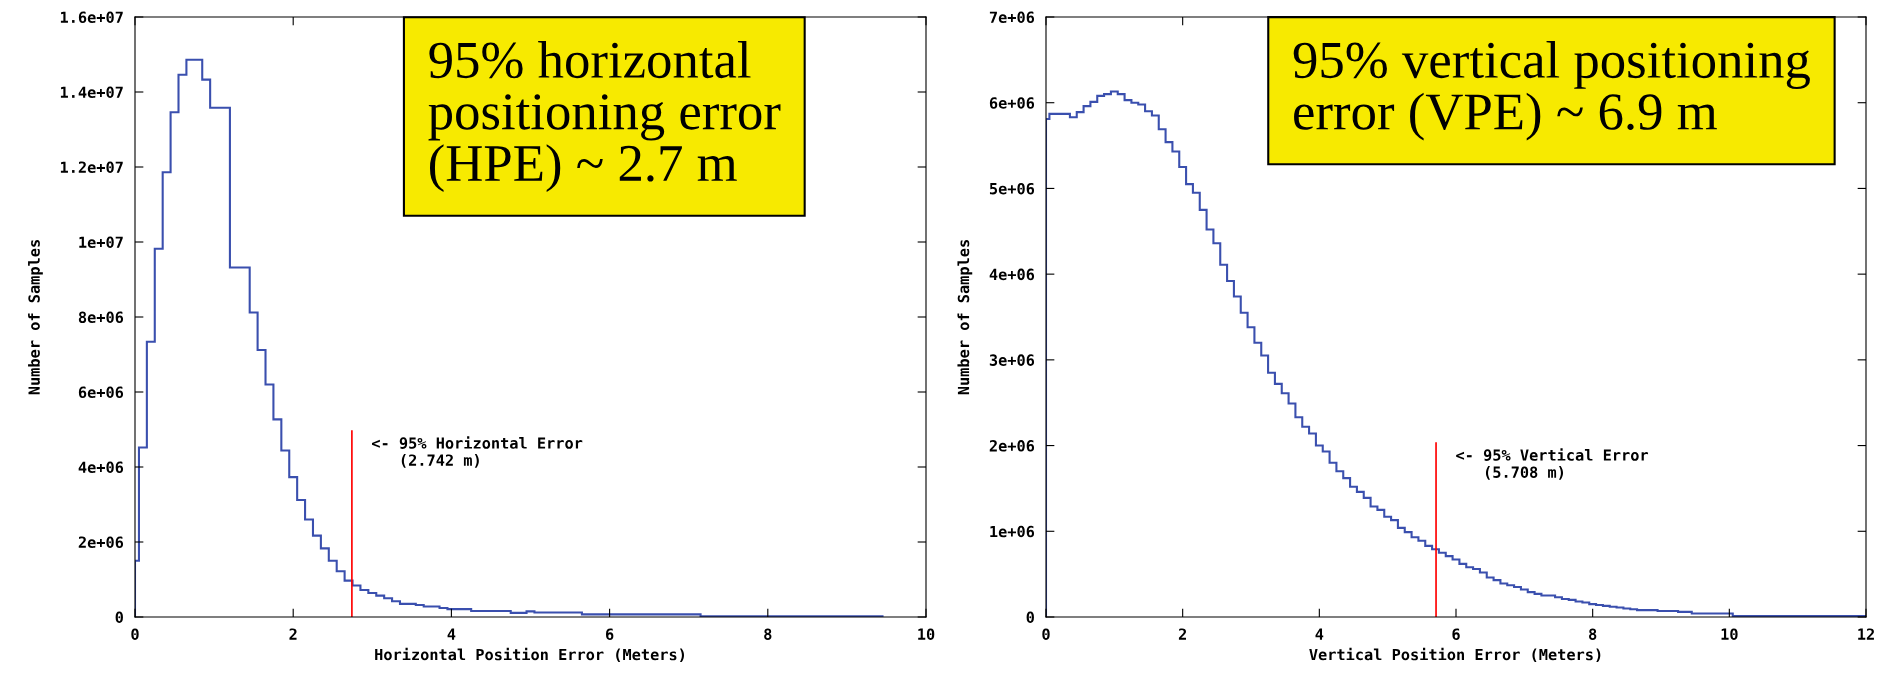 This screenshot has height=675, width=1896. I want to click on y-tick-label: 3e+06, so click(1012, 360).